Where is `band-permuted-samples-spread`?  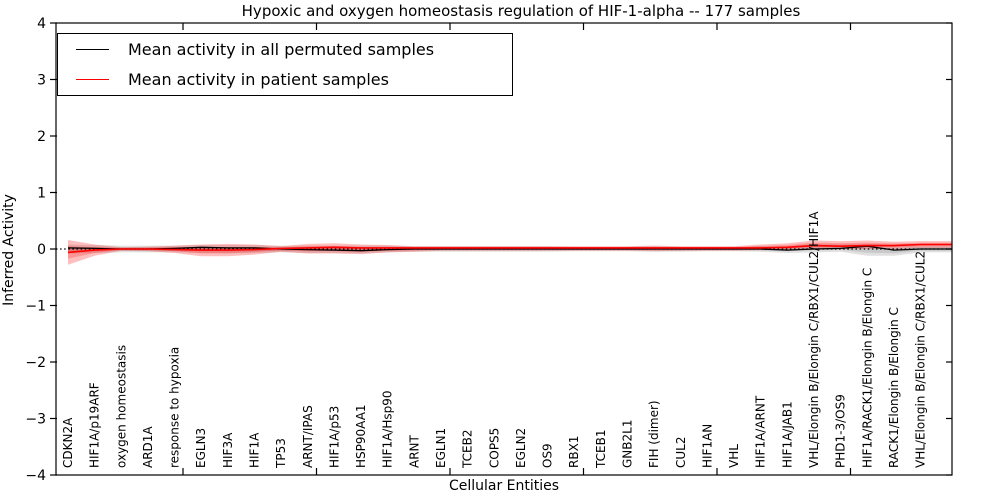
band-permuted-samples-spread is located at coordinates (510, 249).